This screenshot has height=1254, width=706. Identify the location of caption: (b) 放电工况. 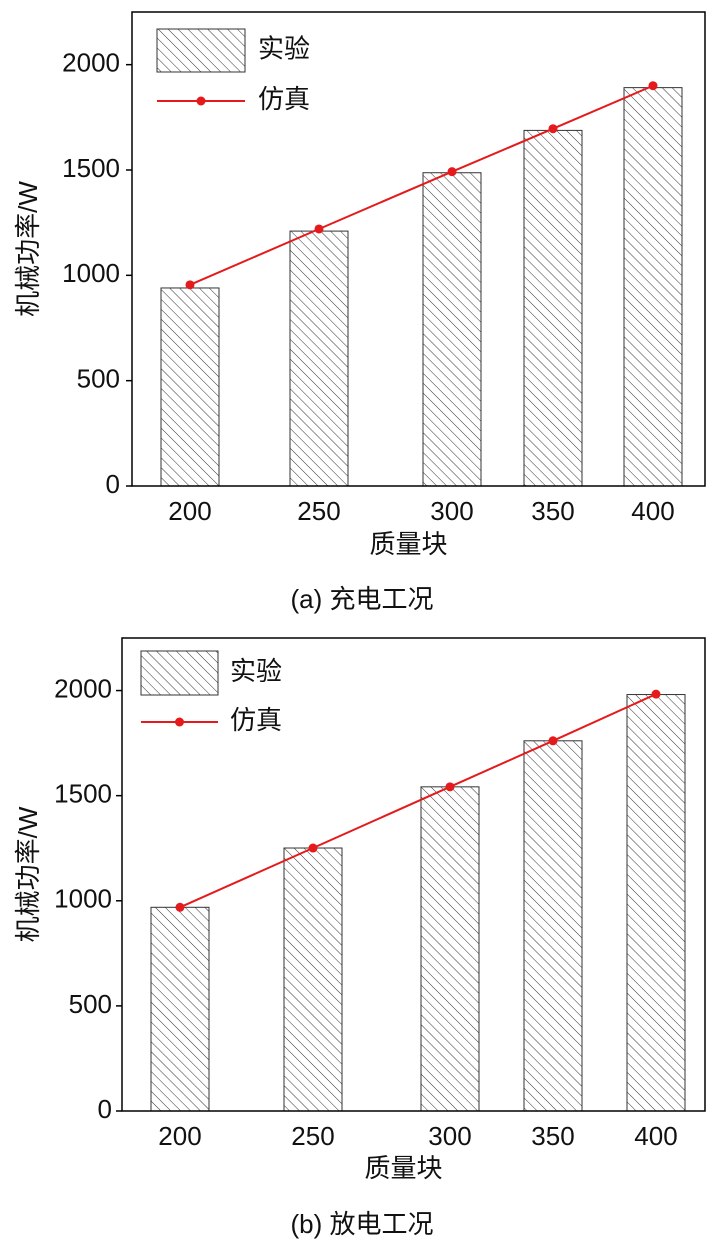
(361, 1224).